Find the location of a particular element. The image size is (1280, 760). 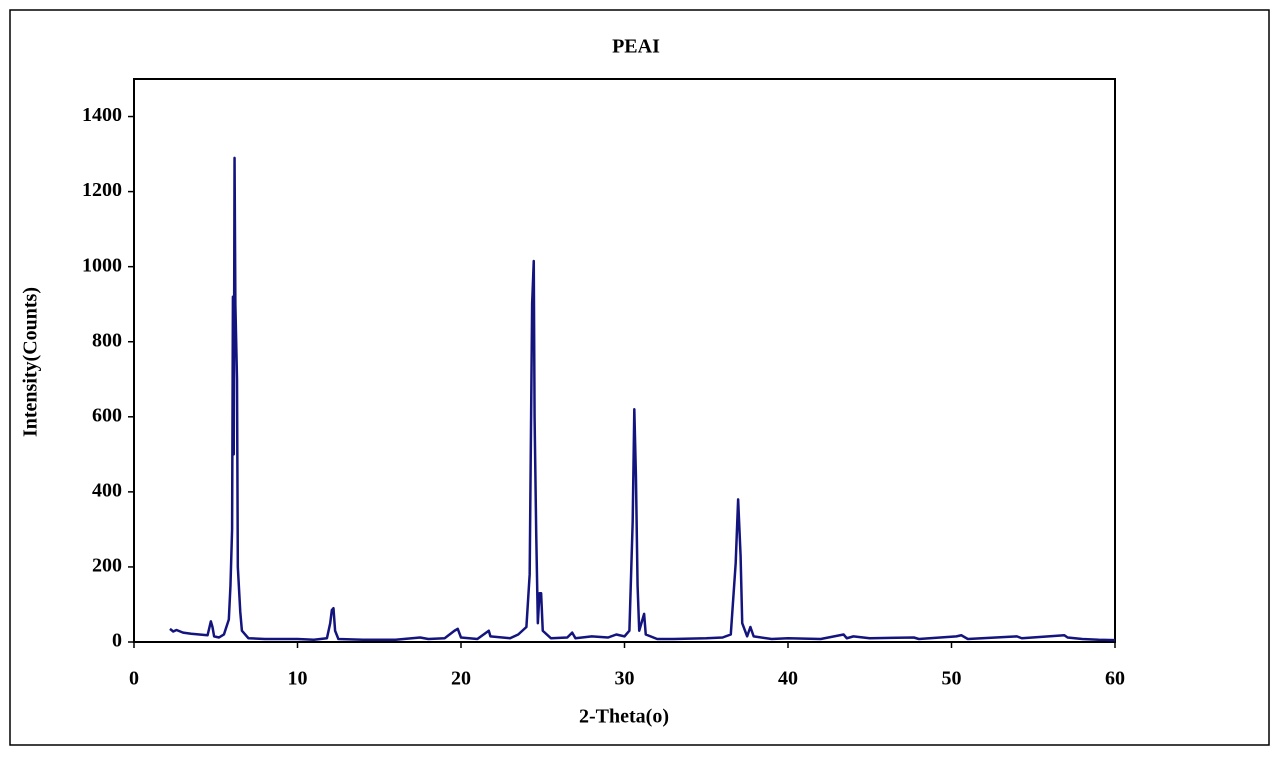

y-tick-label: 200 is located at coordinates (107, 566).